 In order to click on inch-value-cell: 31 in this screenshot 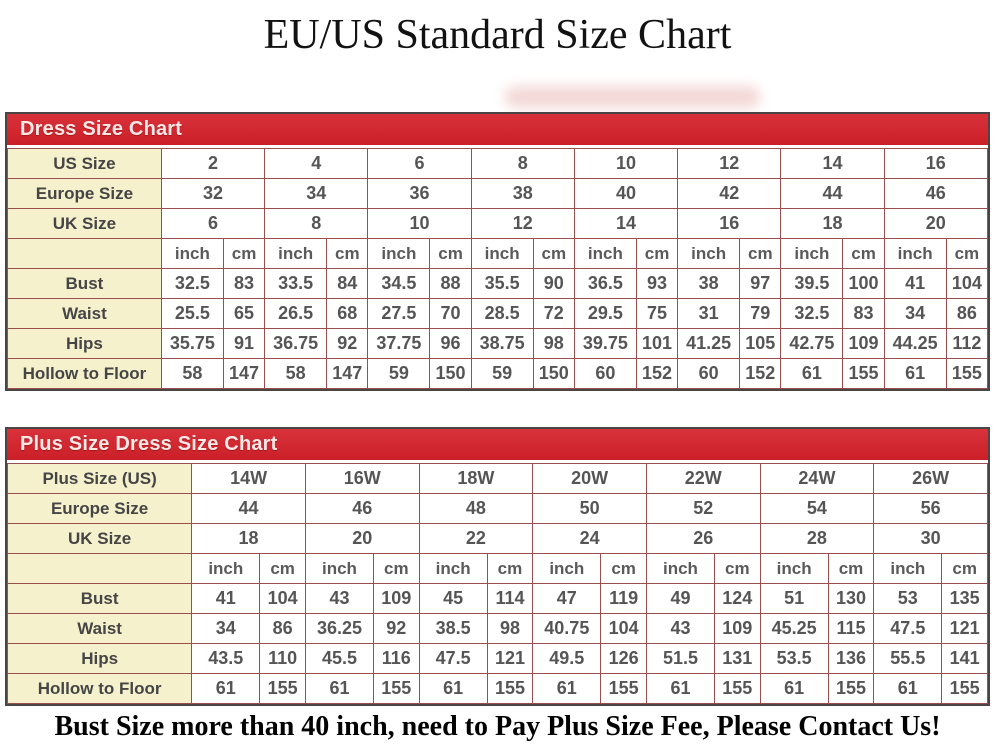, I will do `click(709, 313)`.